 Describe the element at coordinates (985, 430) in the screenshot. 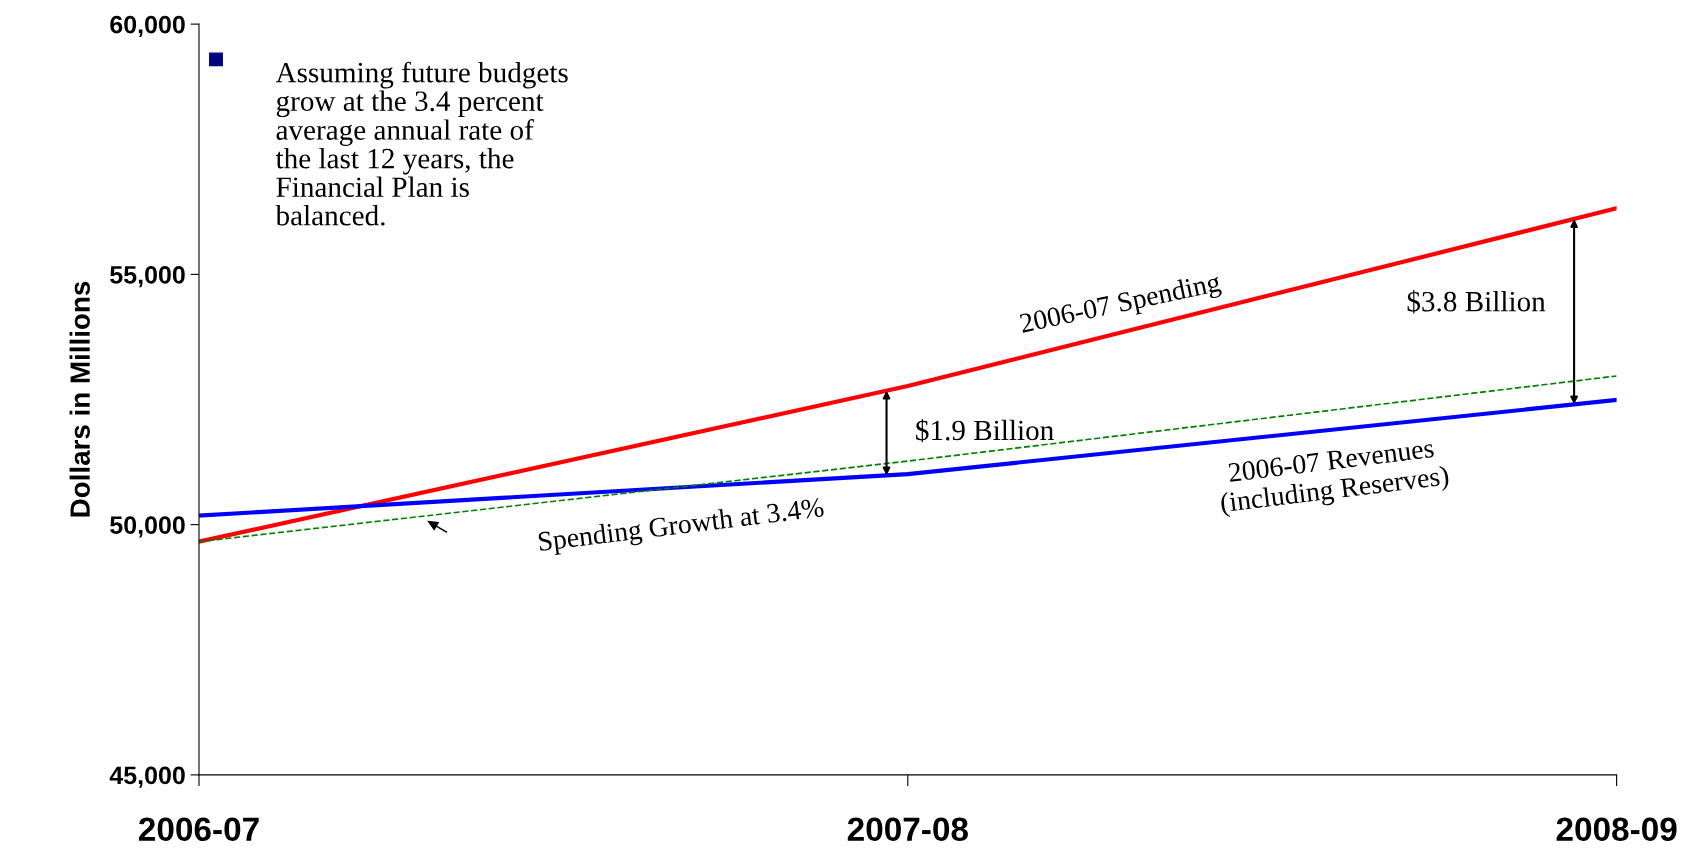

I see `annotation: $1.9 Billion` at that location.